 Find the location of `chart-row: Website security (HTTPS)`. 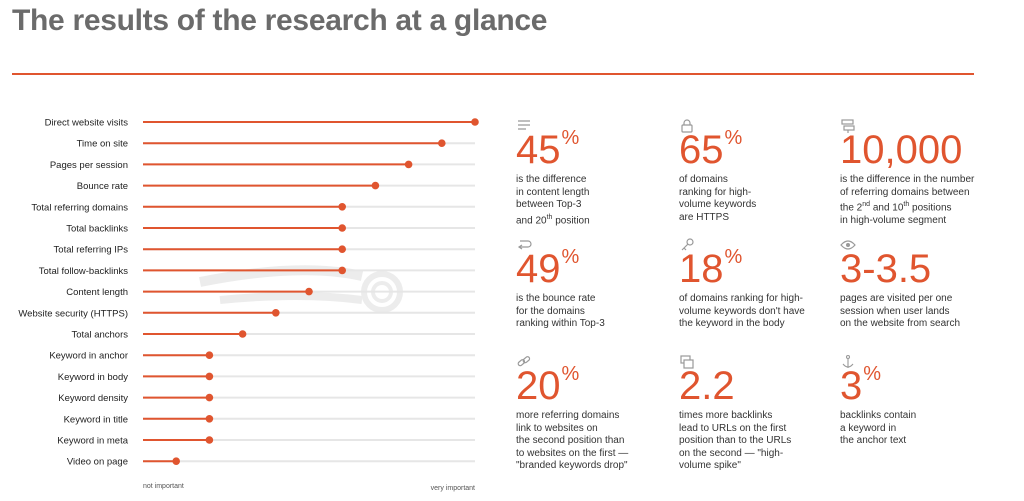

chart-row: Website security (HTTPS) is located at coordinates (246, 313).